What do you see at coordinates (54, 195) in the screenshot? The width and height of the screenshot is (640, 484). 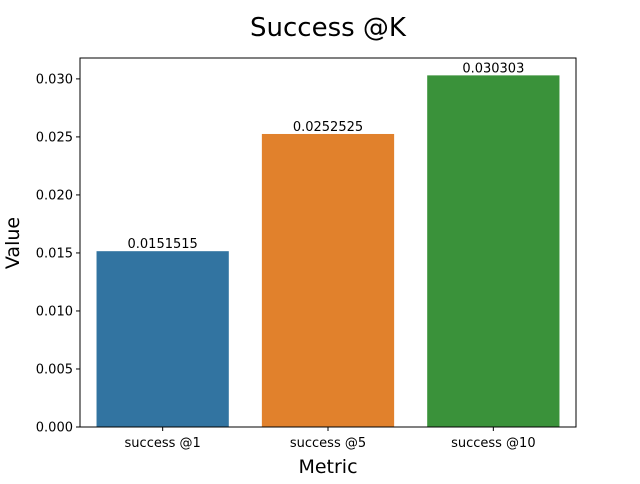 I see `y-tick-label: 0.020` at bounding box center [54, 195].